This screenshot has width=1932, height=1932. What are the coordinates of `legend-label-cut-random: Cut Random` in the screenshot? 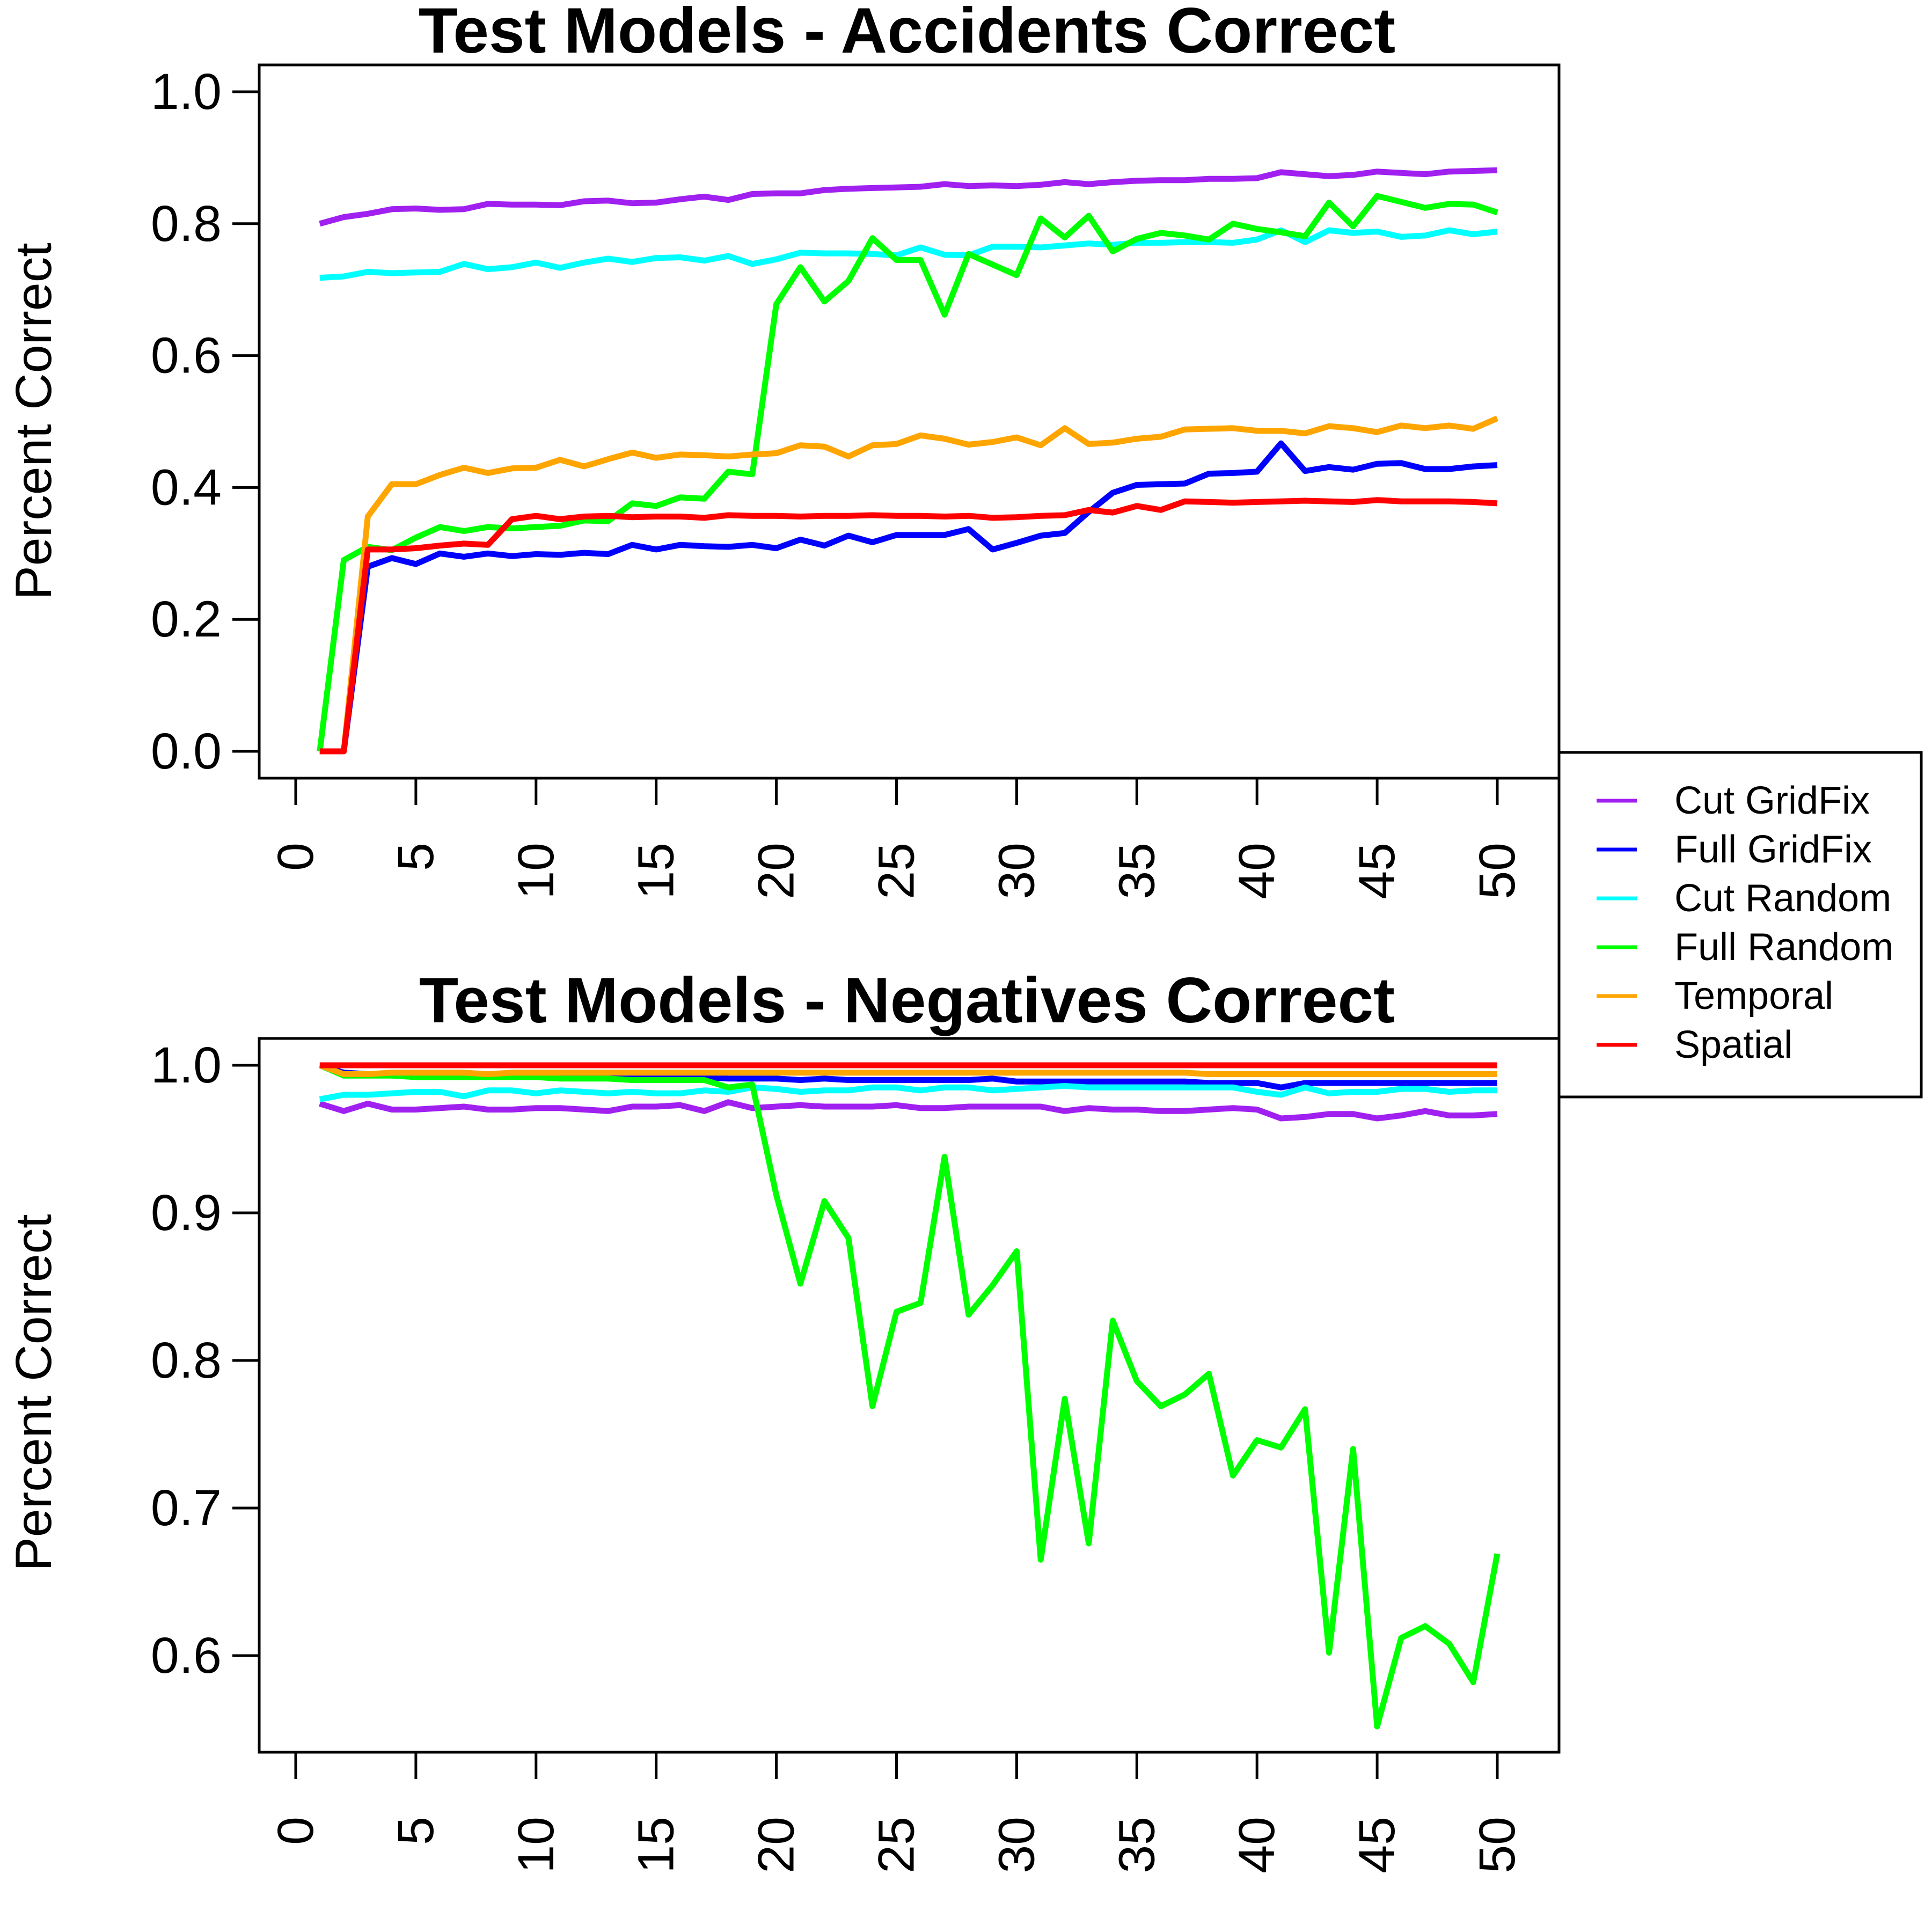 It's located at (1782, 898).